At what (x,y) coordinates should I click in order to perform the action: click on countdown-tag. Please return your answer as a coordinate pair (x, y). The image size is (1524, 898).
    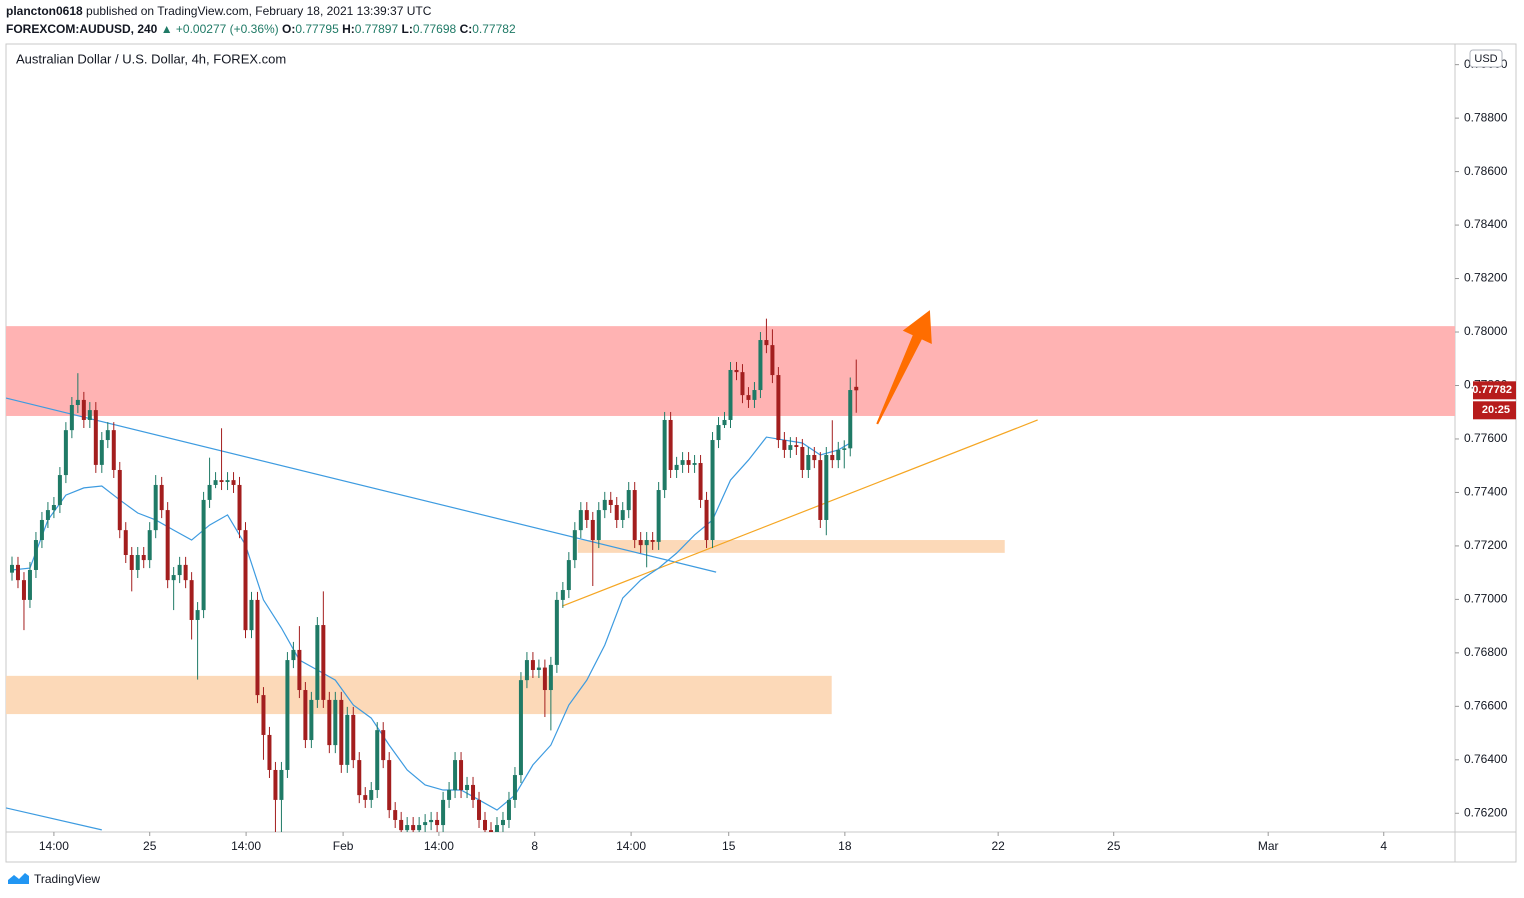
    Looking at the image, I should click on (1494, 410).